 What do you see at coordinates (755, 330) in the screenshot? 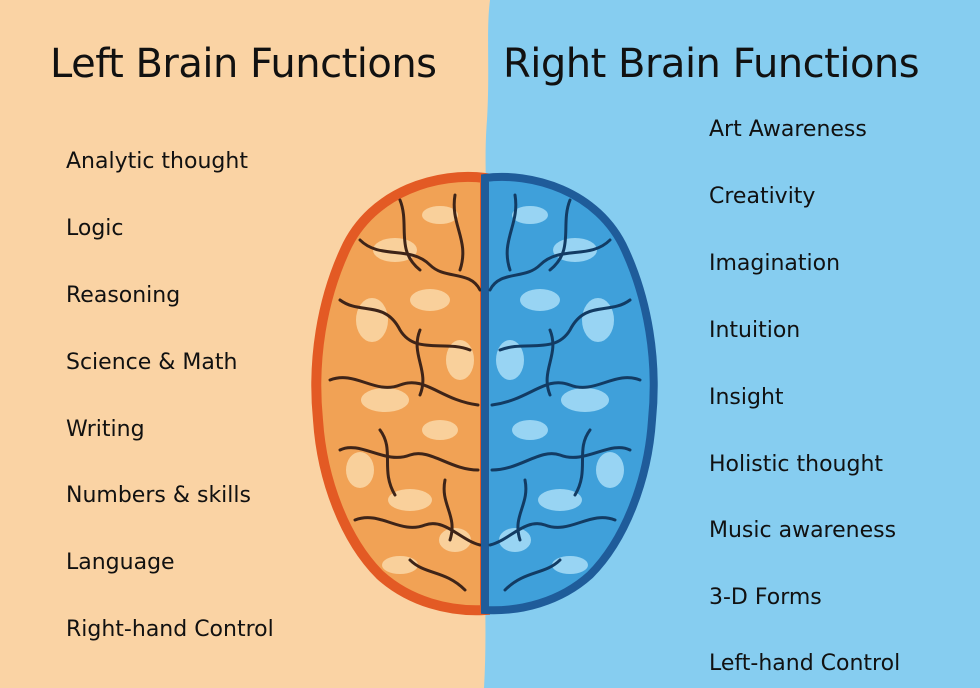
I see `right-function-item: Intuition` at bounding box center [755, 330].